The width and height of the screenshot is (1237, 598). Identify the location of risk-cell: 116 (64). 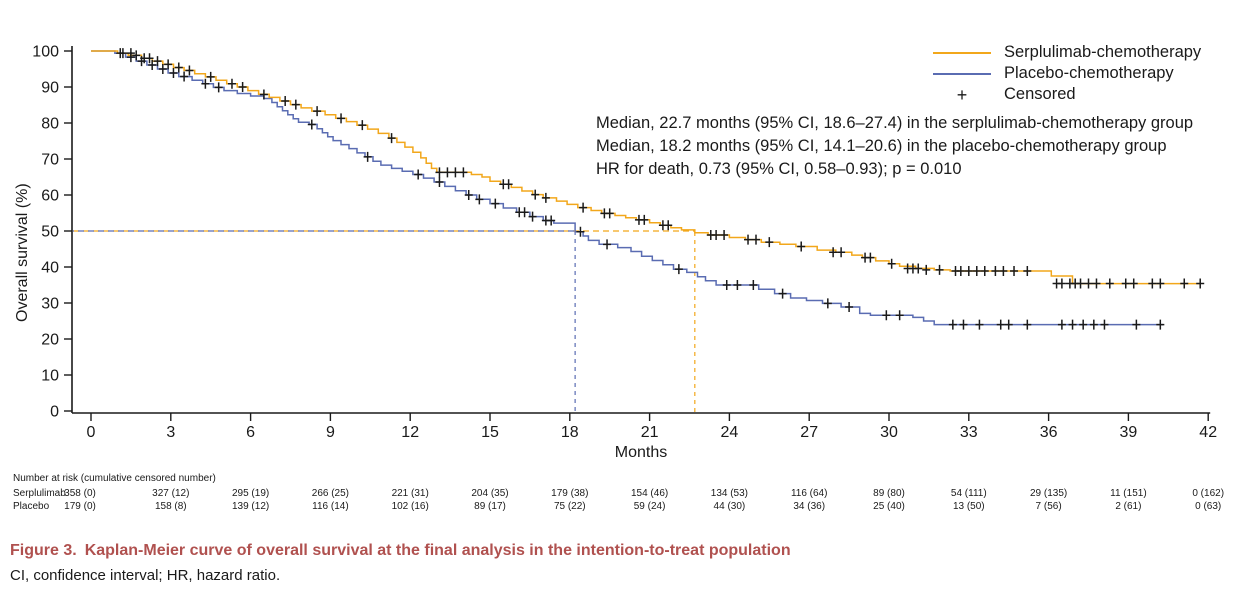
(809, 493).